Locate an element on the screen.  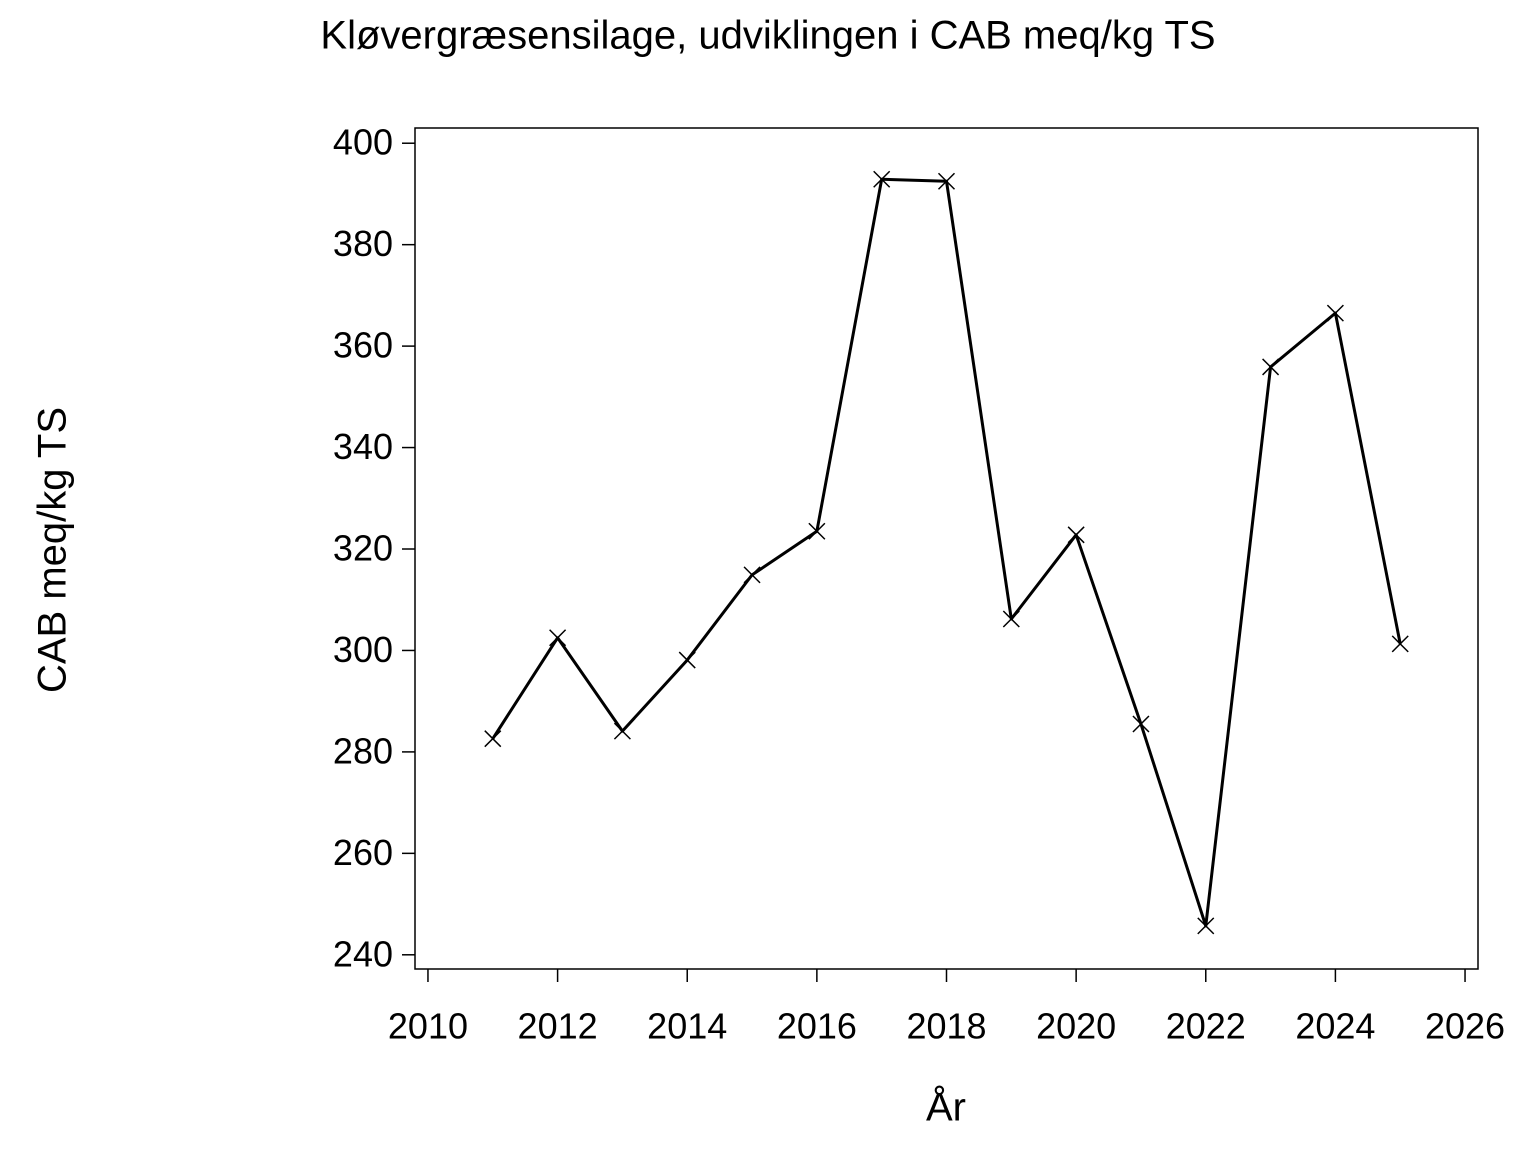
x-axis-label: År is located at coordinates (946, 1107).